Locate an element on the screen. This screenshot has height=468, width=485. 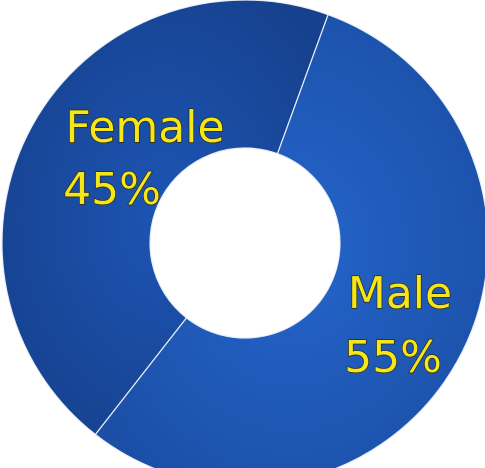
slice-label-female-name: Female is located at coordinates (144, 127).